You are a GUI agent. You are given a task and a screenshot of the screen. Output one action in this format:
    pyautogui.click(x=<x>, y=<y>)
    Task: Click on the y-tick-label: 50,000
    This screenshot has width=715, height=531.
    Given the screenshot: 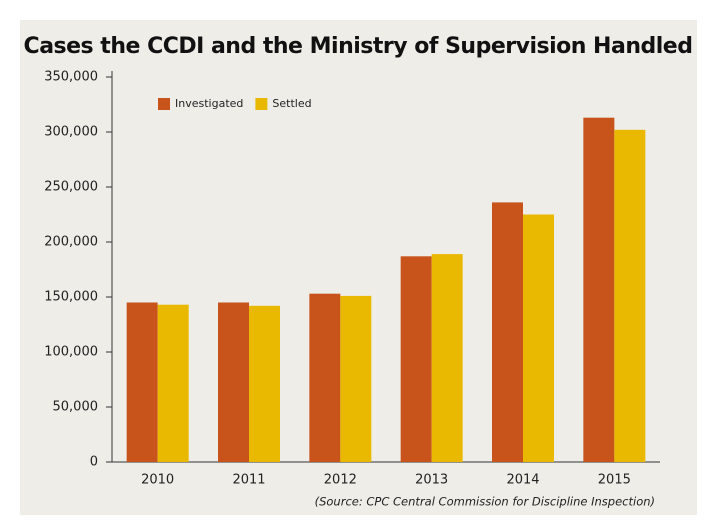 What is the action you would take?
    pyautogui.click(x=76, y=407)
    